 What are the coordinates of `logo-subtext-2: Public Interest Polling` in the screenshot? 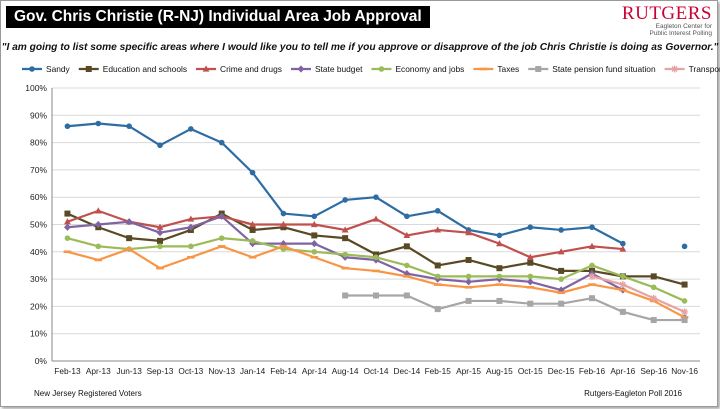 It's located at (680, 33).